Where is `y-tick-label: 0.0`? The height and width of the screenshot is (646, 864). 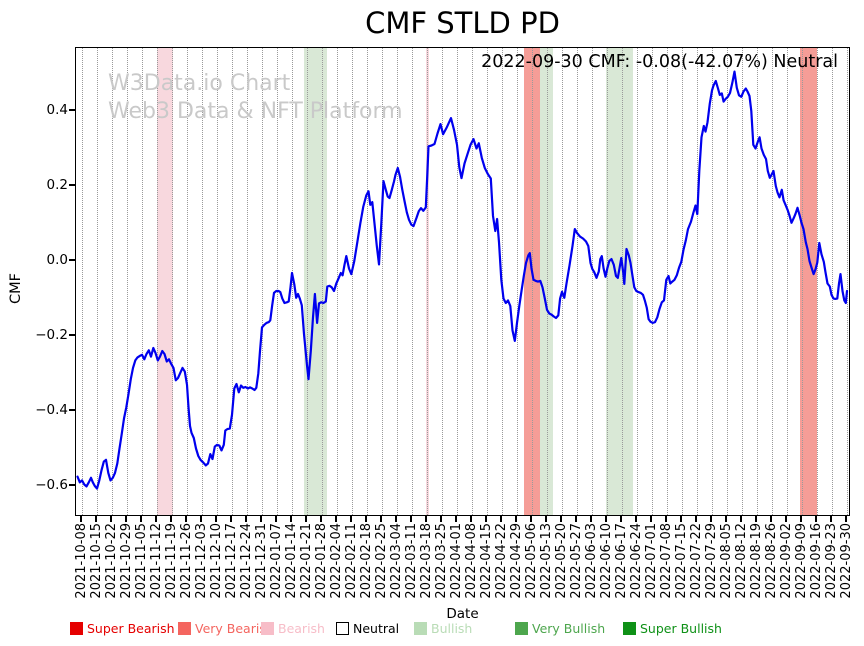
y-tick-label: 0.0 is located at coordinates (57, 260).